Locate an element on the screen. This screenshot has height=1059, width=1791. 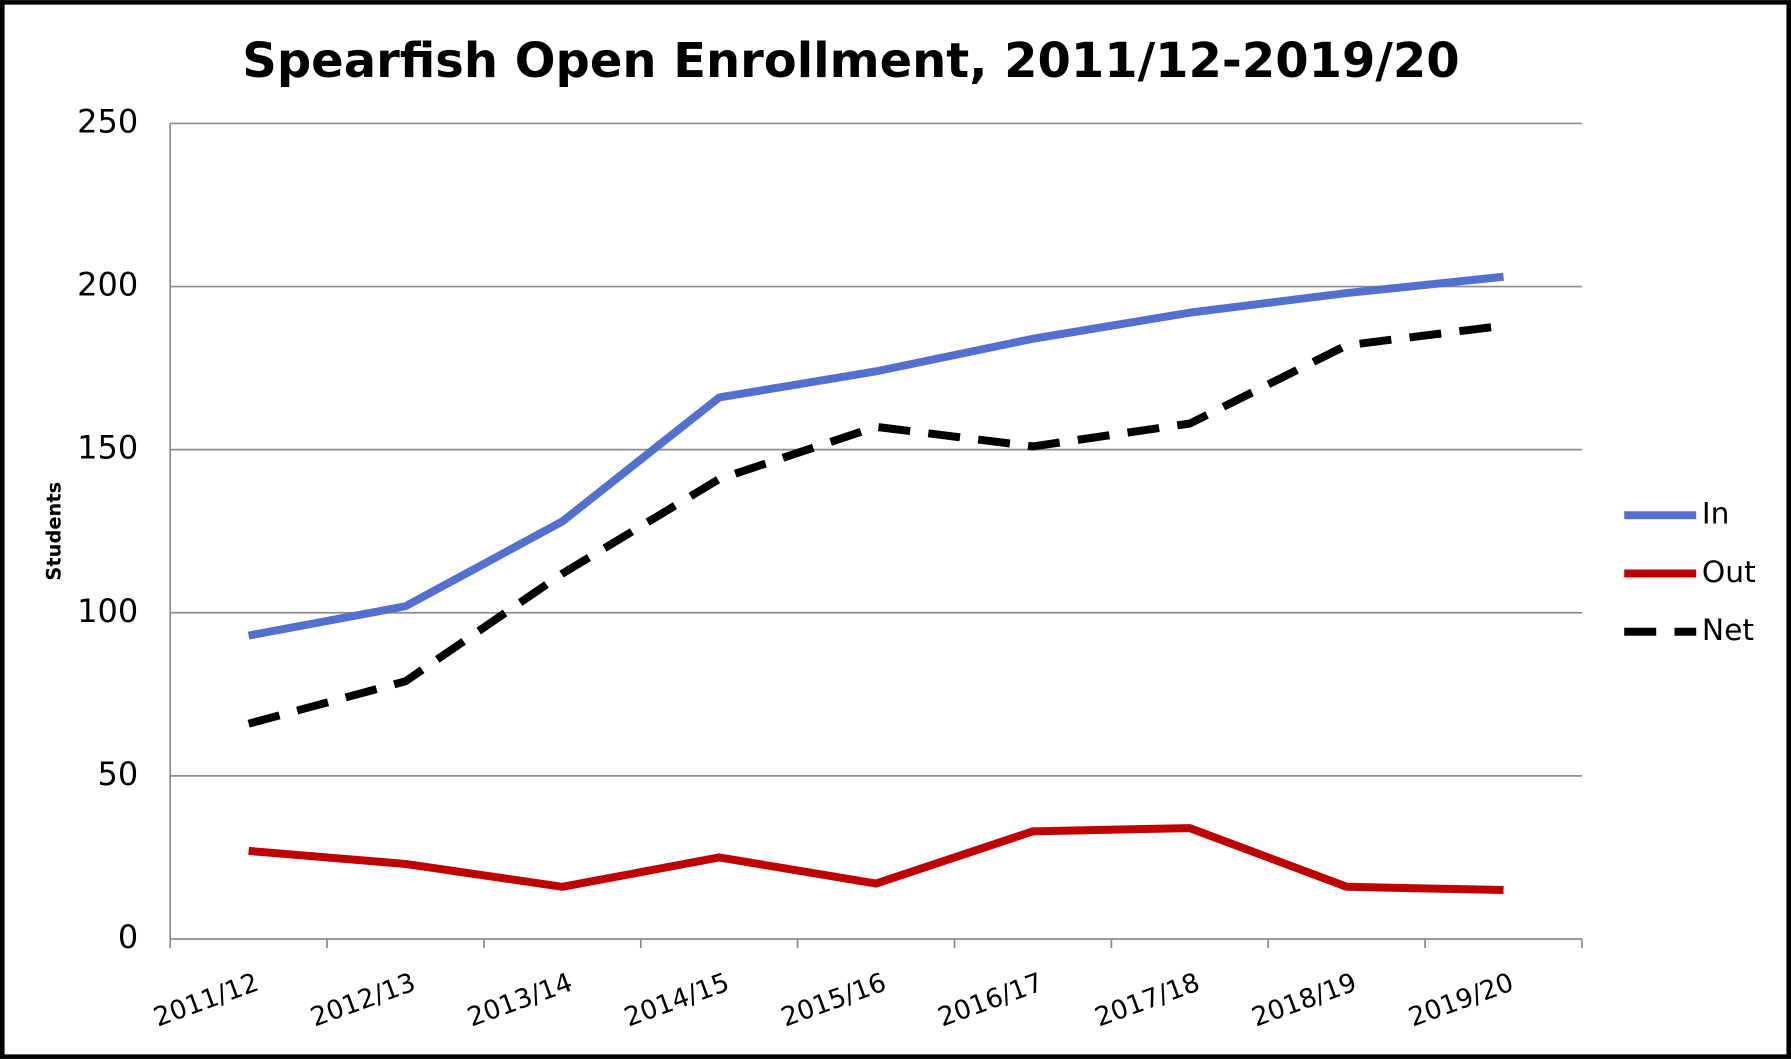
y-tick-label: 0 is located at coordinates (128, 937).